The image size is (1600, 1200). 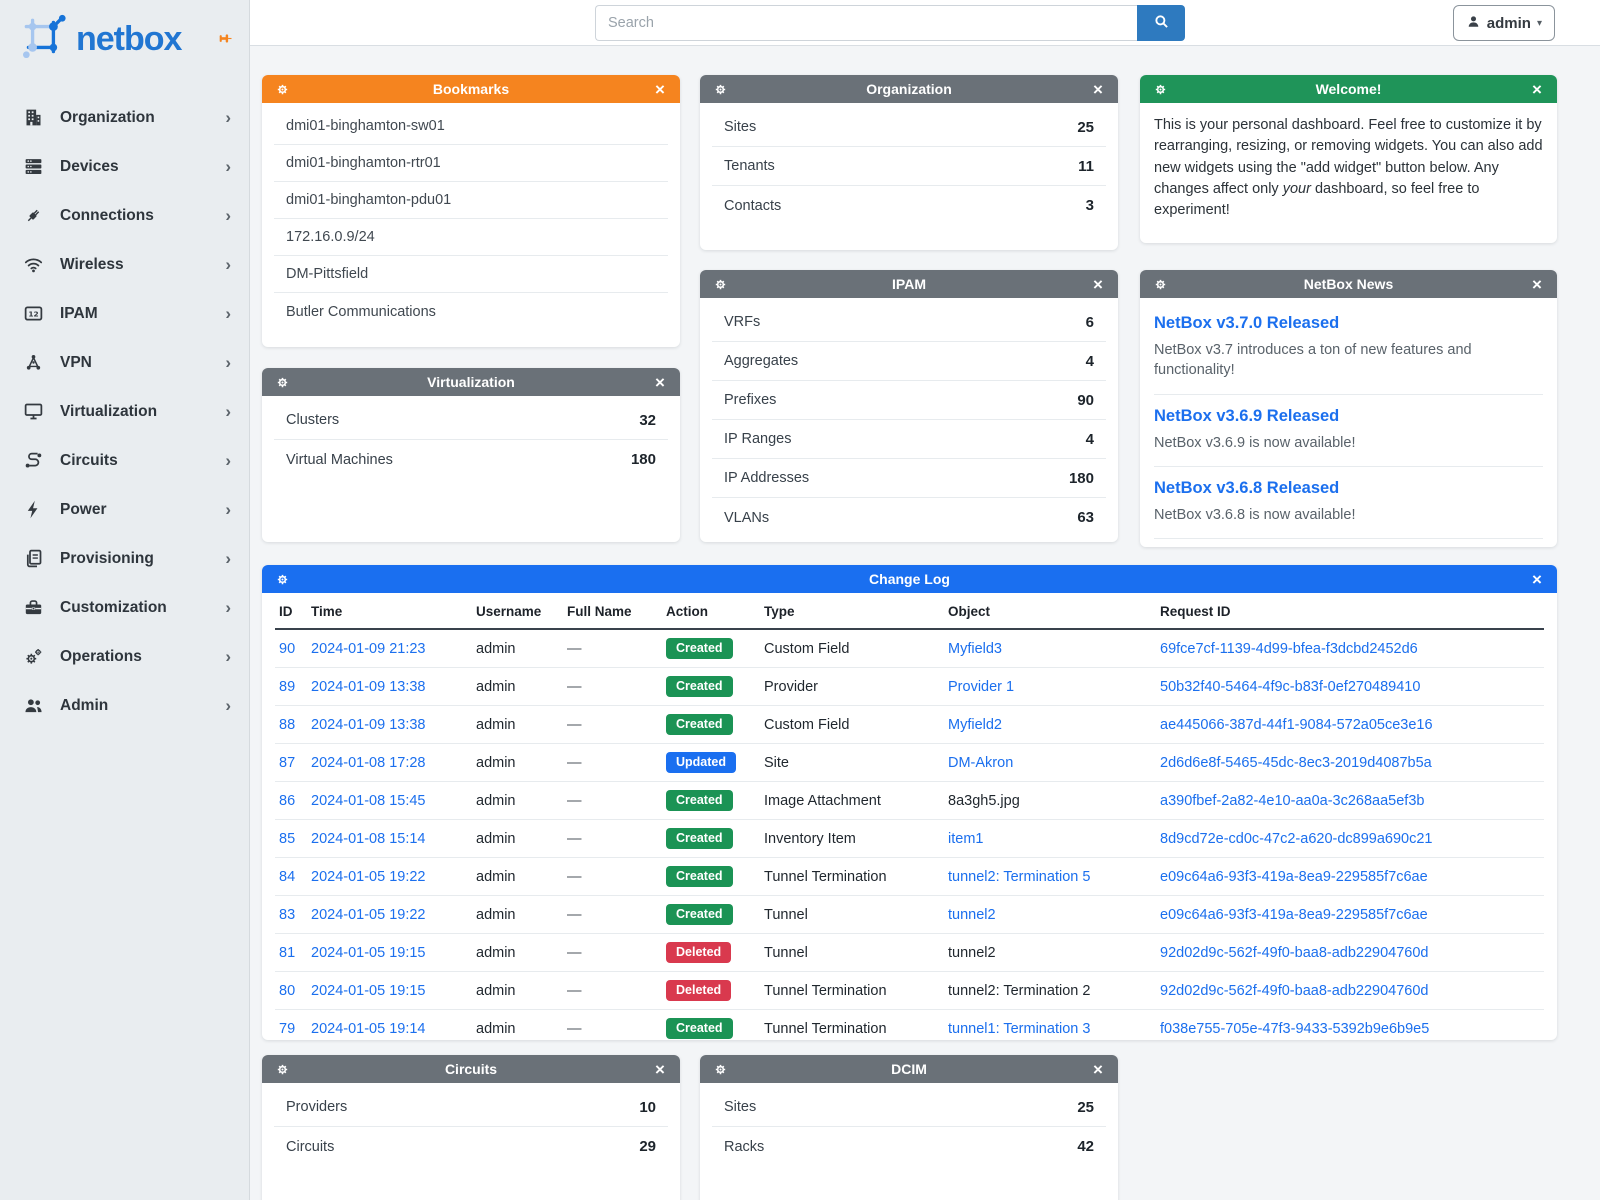 I want to click on search-input, so click(x=866, y=23).